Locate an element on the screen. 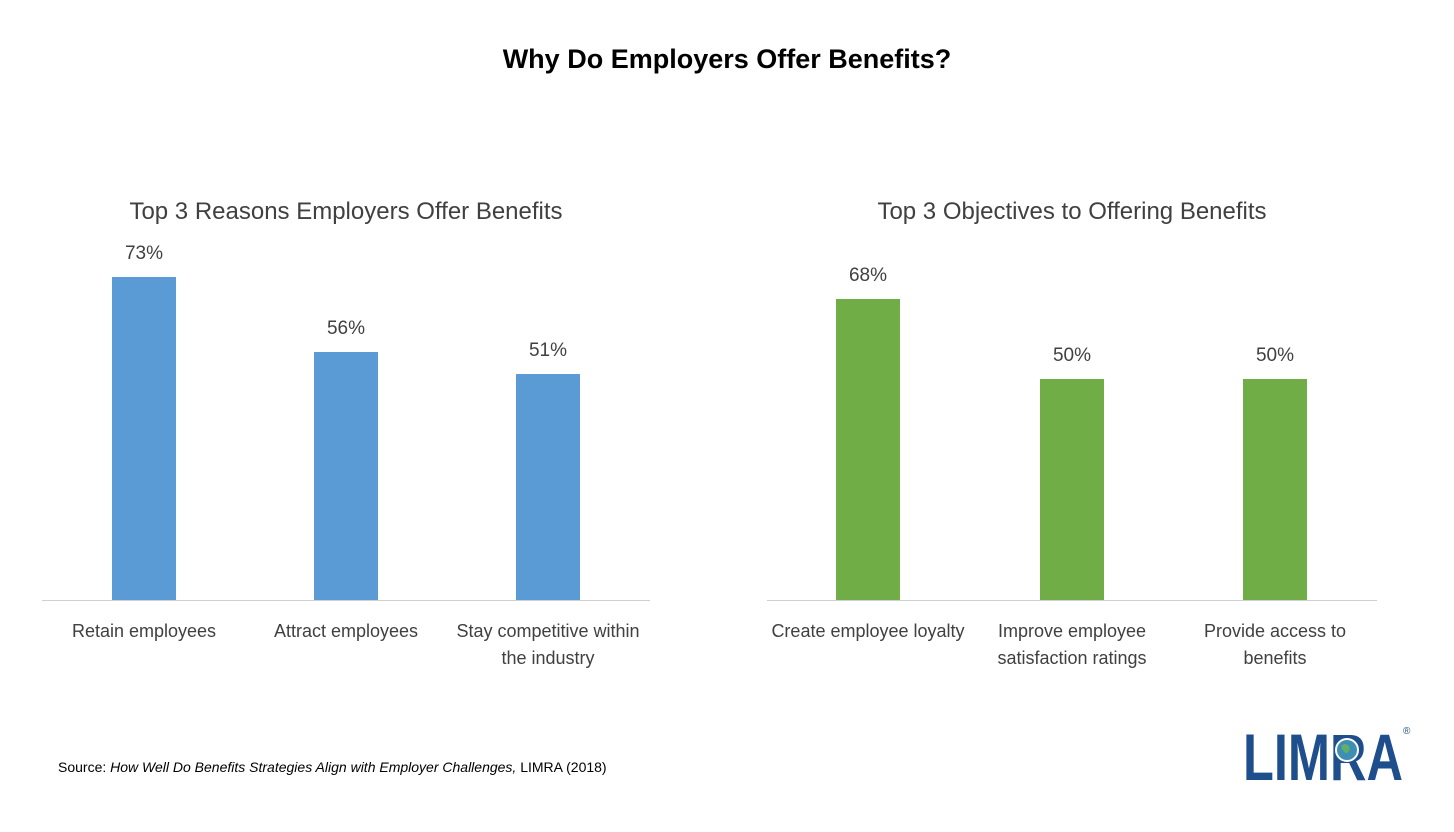  data-label: 68% is located at coordinates (868, 275).